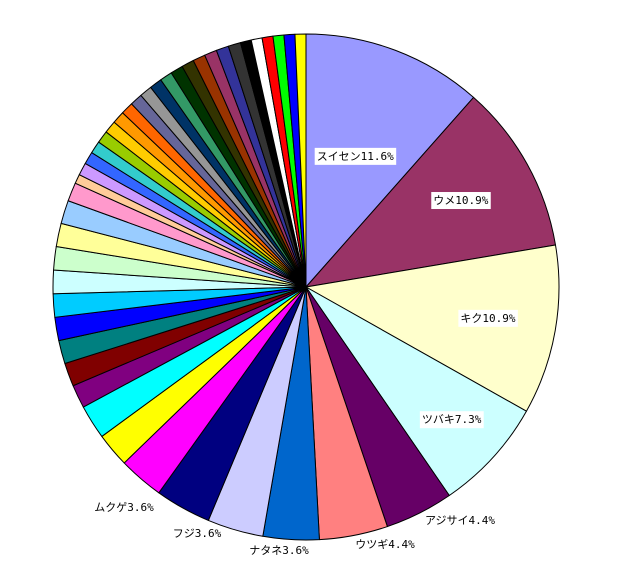 Image resolution: width=624 pixels, height=585 pixels. I want to click on pie-label-text-8: ムクゲ3.6%, so click(124, 507).